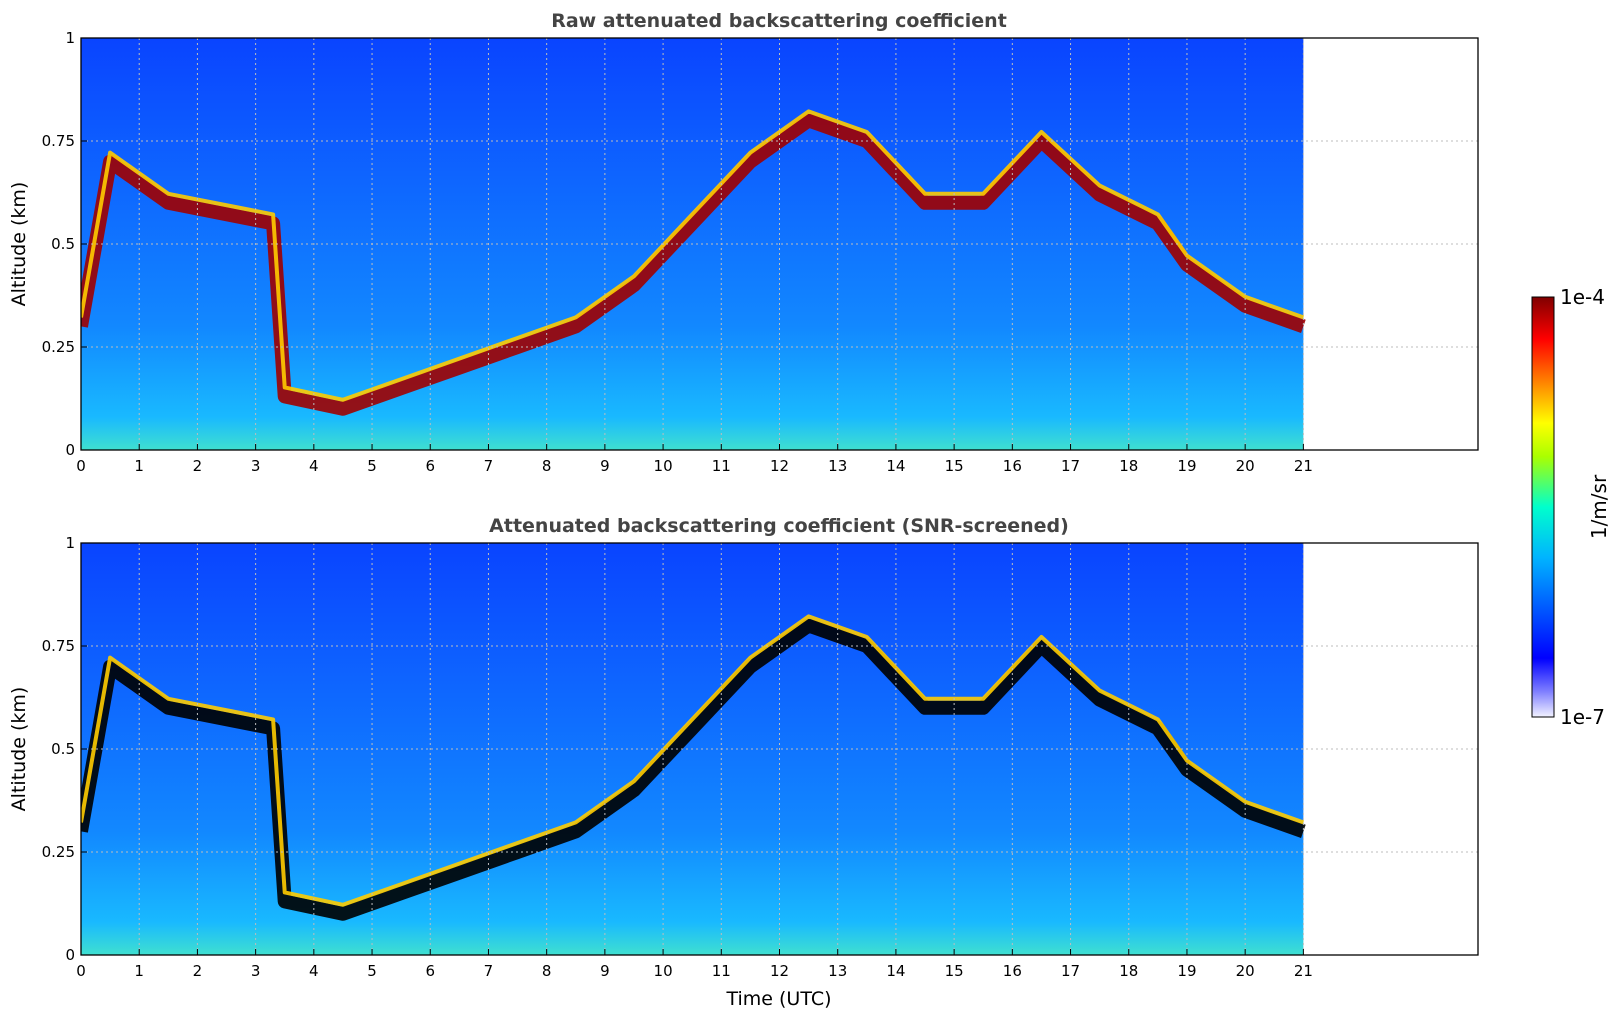 The height and width of the screenshot is (1020, 1621). What do you see at coordinates (1128, 466) in the screenshot?
I see `panel-raw-x-tick-label: 18` at bounding box center [1128, 466].